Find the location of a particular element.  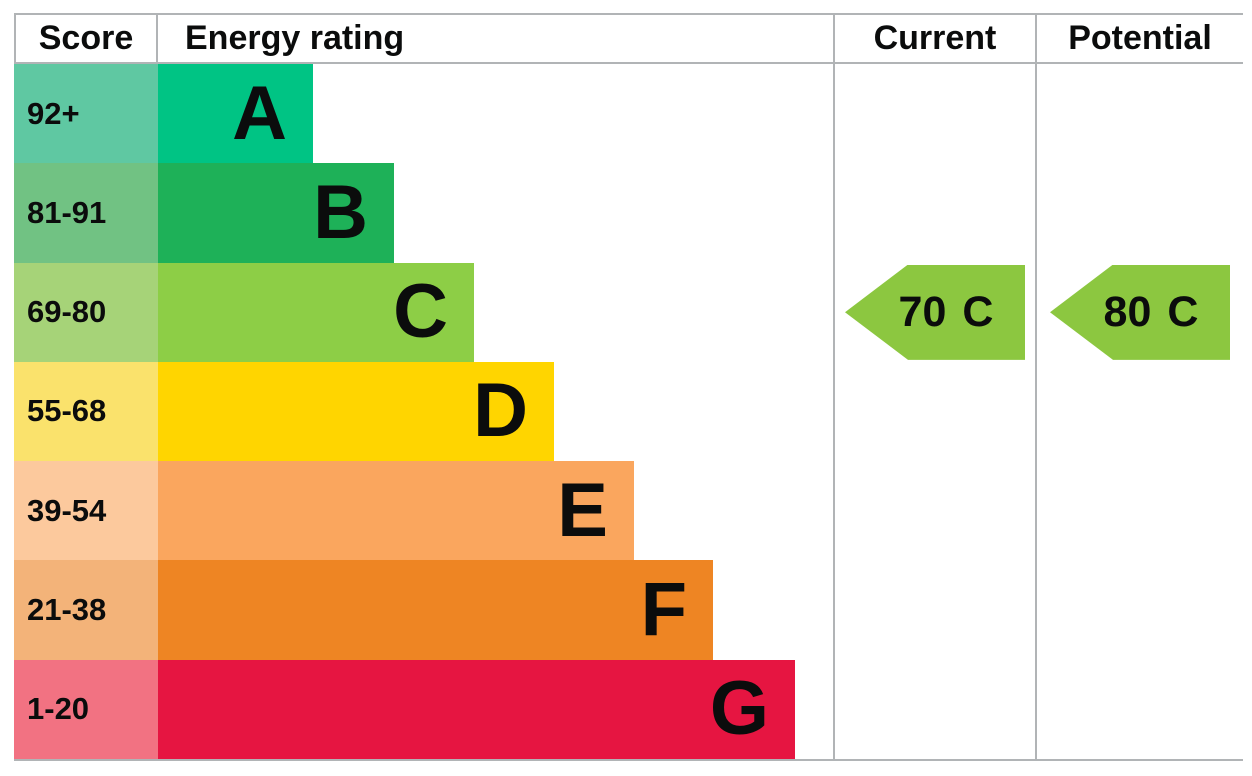

energy-band-bar-f: F is located at coordinates (435, 610).